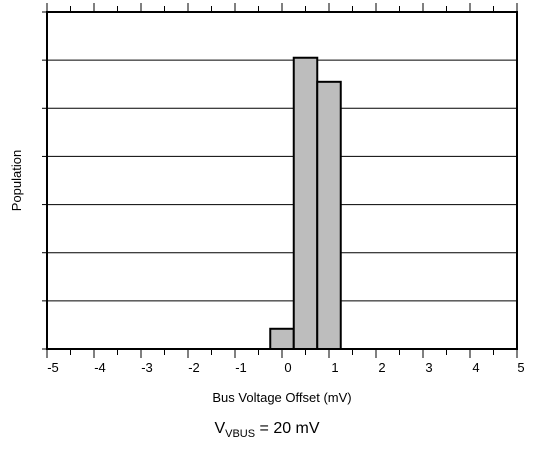 The image size is (534, 449). I want to click on x-tick-label: -2, so click(194, 367).